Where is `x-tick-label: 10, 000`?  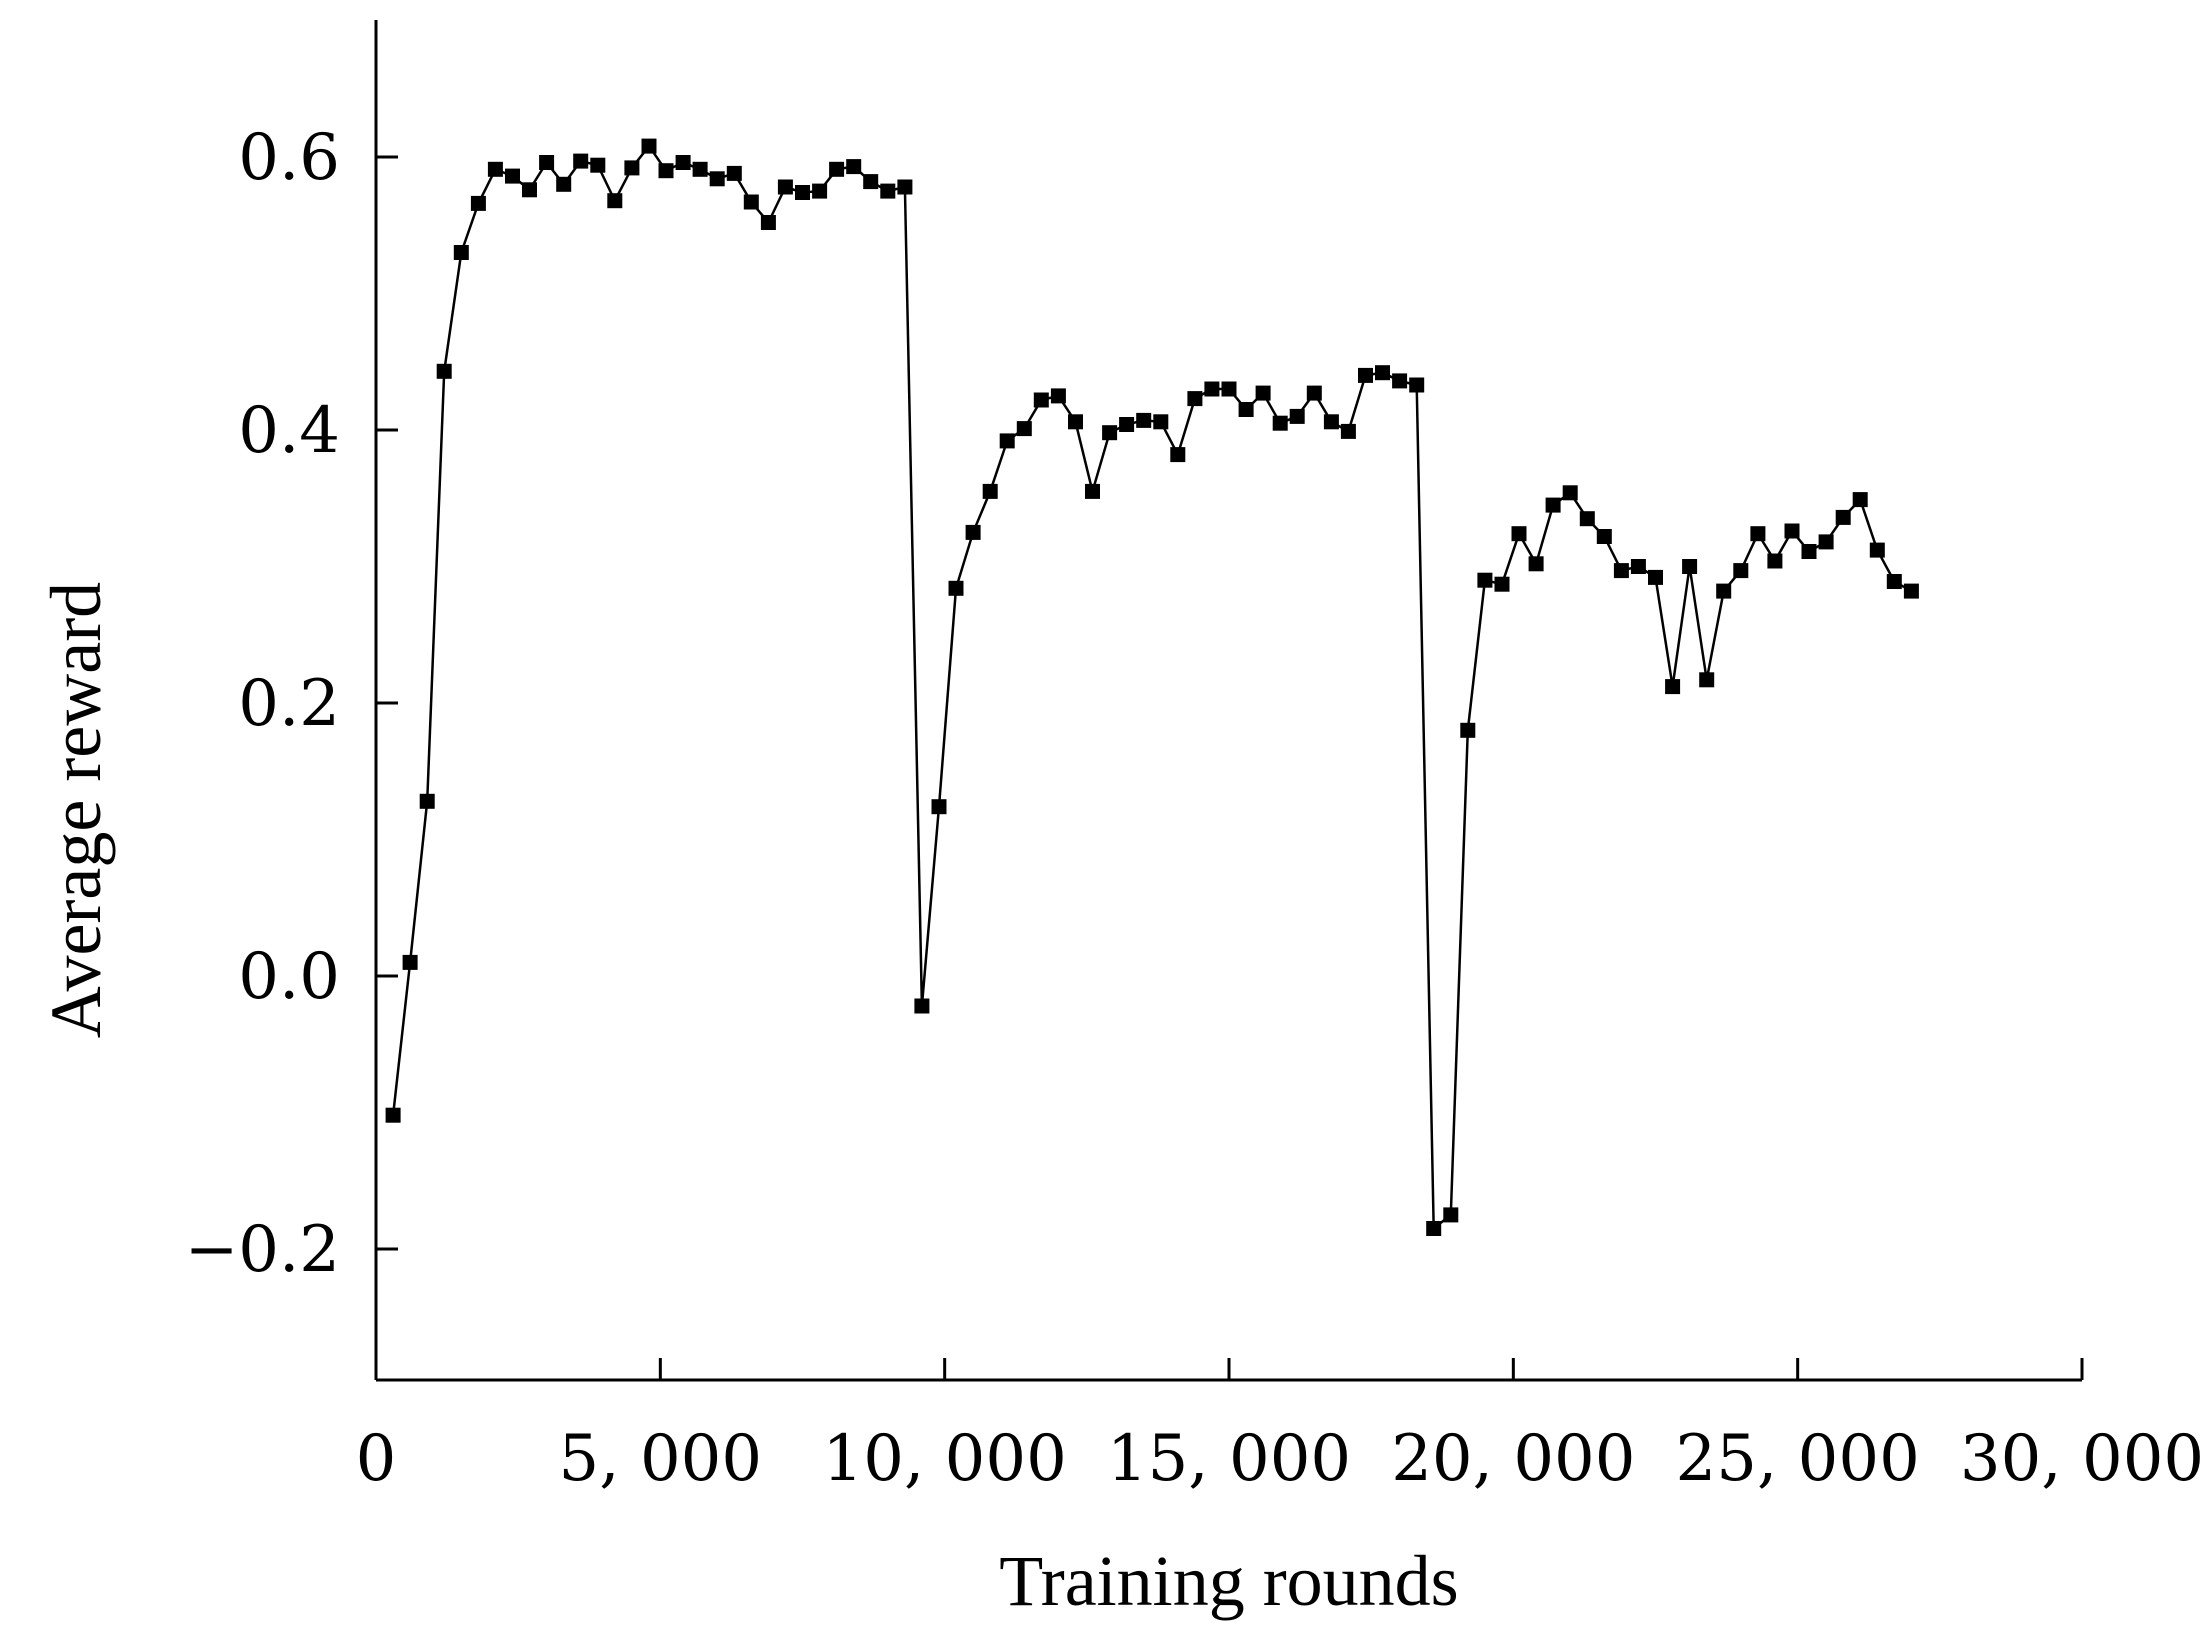 x-tick-label: 10, 000 is located at coordinates (945, 1459).